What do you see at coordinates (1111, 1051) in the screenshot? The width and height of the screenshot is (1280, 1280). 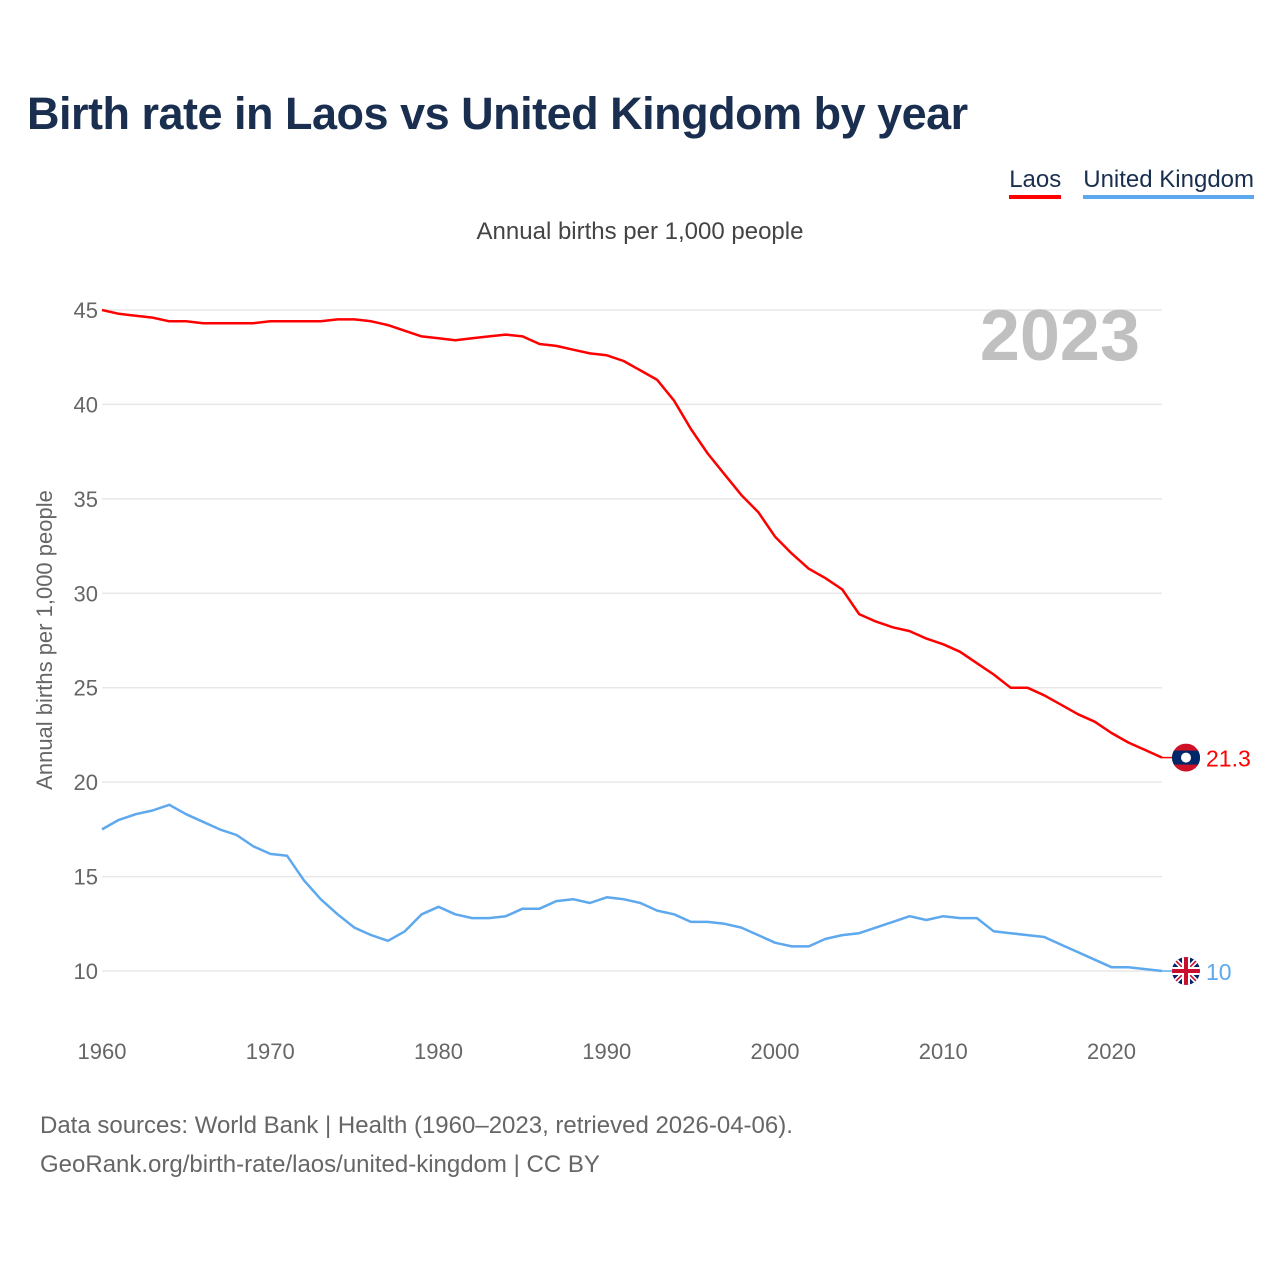 I see `x-tick-label: 2020` at bounding box center [1111, 1051].